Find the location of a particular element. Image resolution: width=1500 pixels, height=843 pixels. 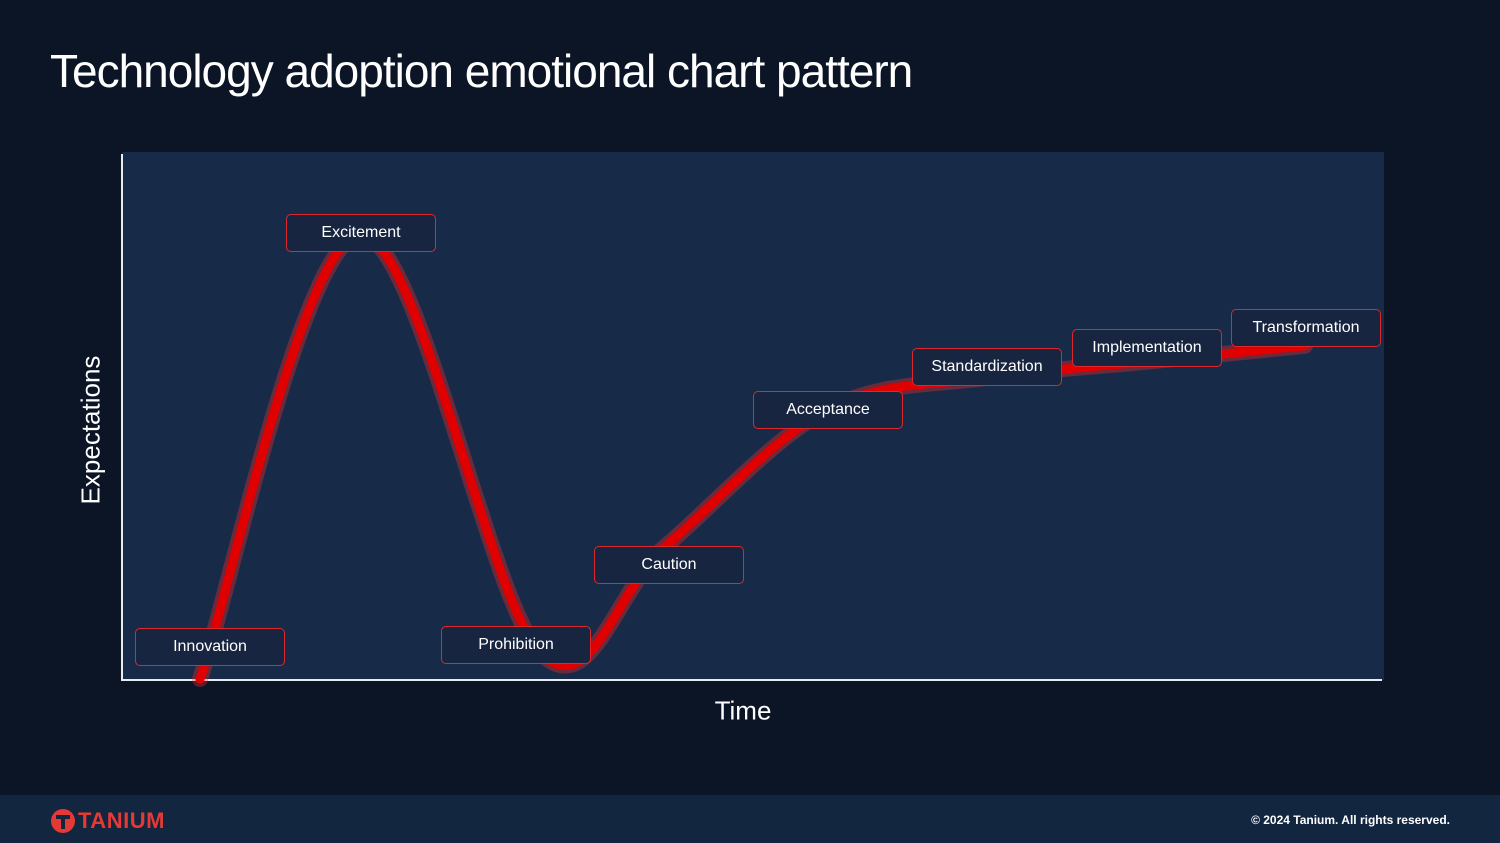

stage-label-prohibition: Prohibition is located at coordinates (516, 645).